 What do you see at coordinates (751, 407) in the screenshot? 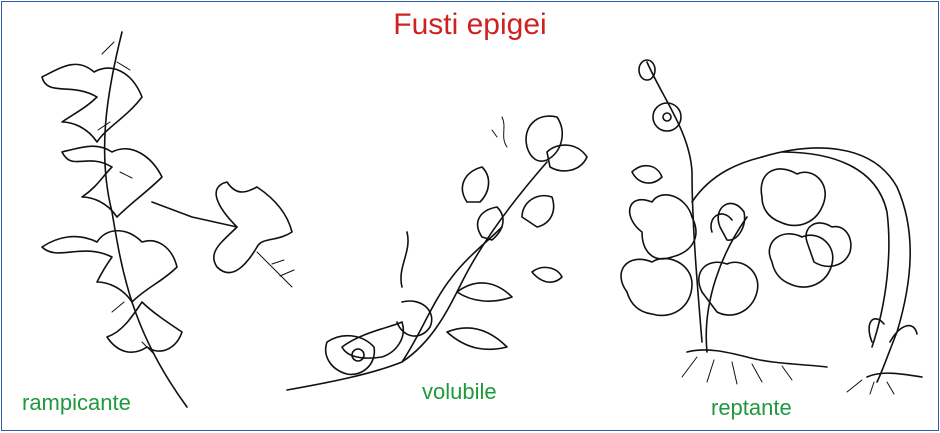
I see `label-reptante: reptante` at bounding box center [751, 407].